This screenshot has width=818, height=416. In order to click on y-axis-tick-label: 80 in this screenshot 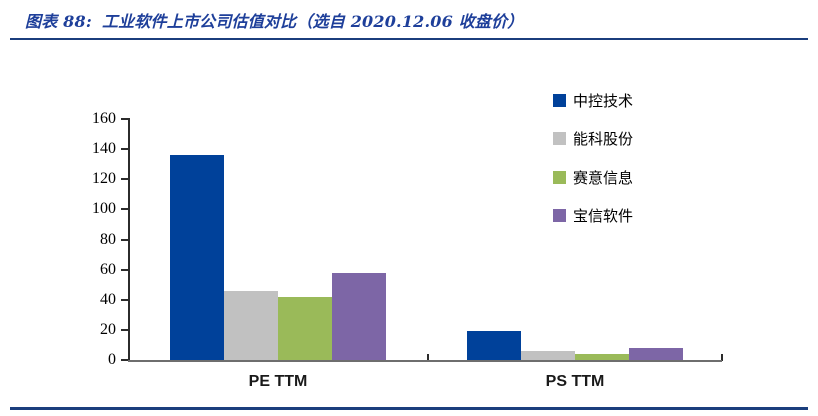, I will do `click(108, 239)`.